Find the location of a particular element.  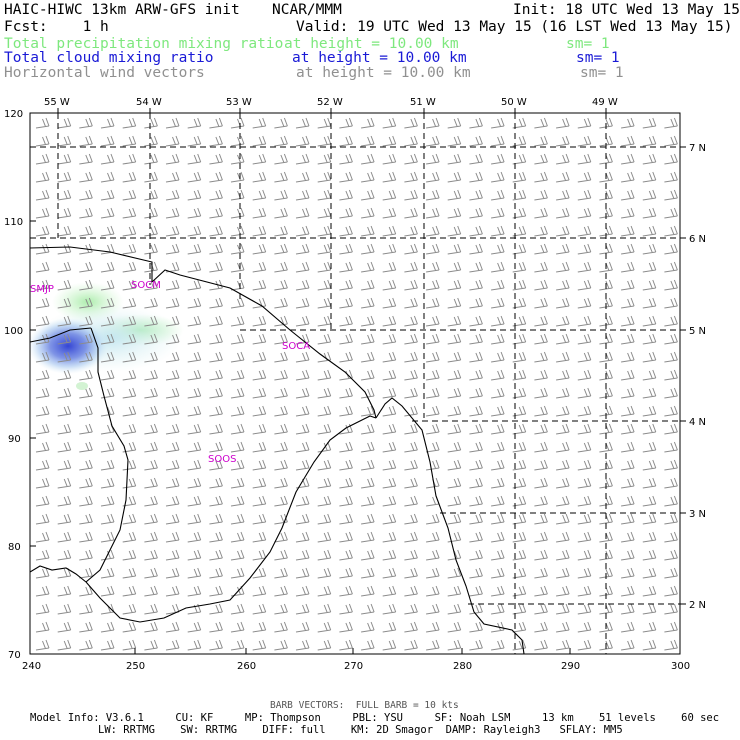

lat-label-6n: 6 N is located at coordinates (697, 239).